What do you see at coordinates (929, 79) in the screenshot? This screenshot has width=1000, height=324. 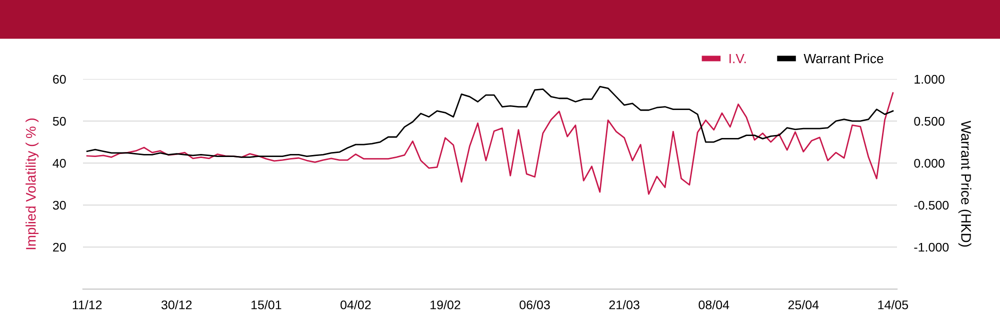 I see `y2-tick-label: 1.000` at bounding box center [929, 79].